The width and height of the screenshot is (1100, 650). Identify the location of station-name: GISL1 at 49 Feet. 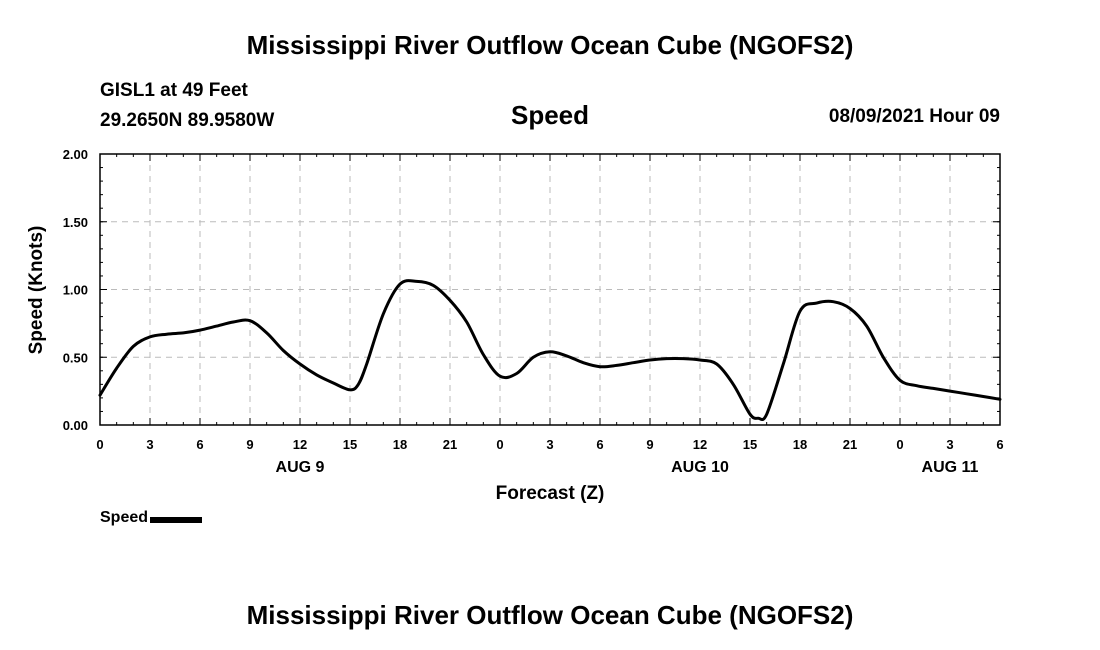
(174, 90).